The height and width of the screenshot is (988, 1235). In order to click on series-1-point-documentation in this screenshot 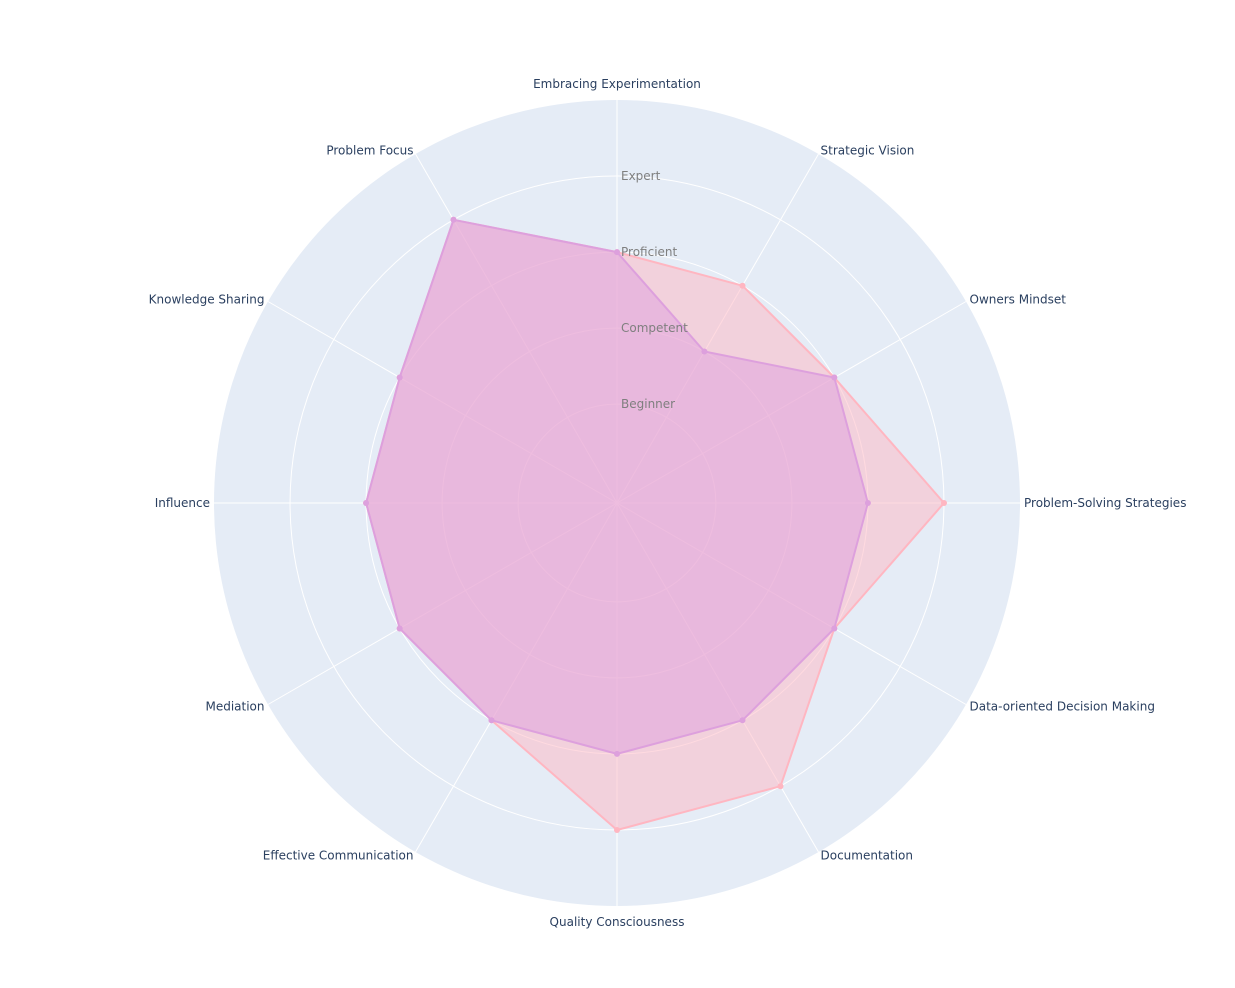, I will do `click(780, 786)`.